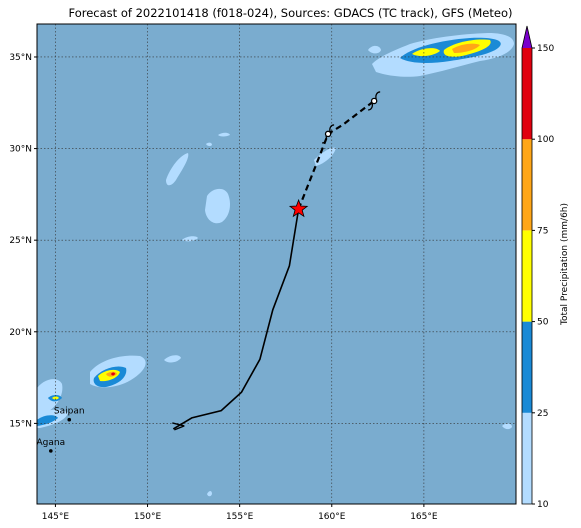 This screenshot has height=528, width=581. What do you see at coordinates (527, 37) in the screenshot?
I see `colorbar-extend-arrow` at bounding box center [527, 37].